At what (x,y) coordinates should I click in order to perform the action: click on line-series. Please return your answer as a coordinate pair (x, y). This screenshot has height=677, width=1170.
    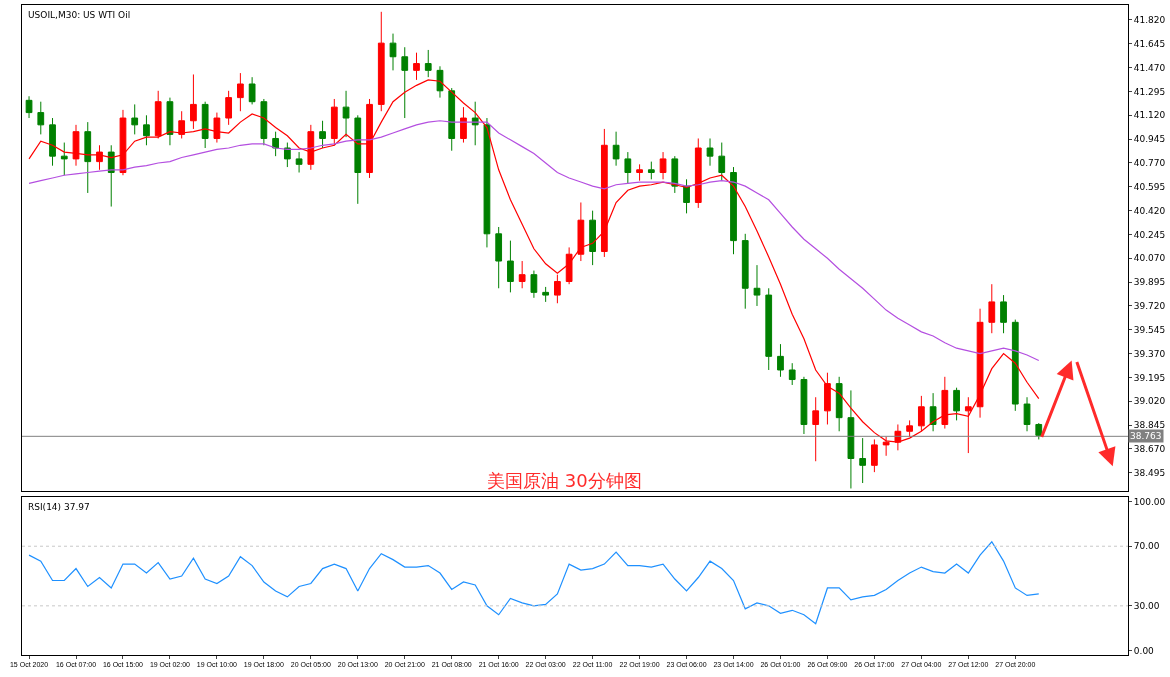
    Looking at the image, I should click on (534, 583).